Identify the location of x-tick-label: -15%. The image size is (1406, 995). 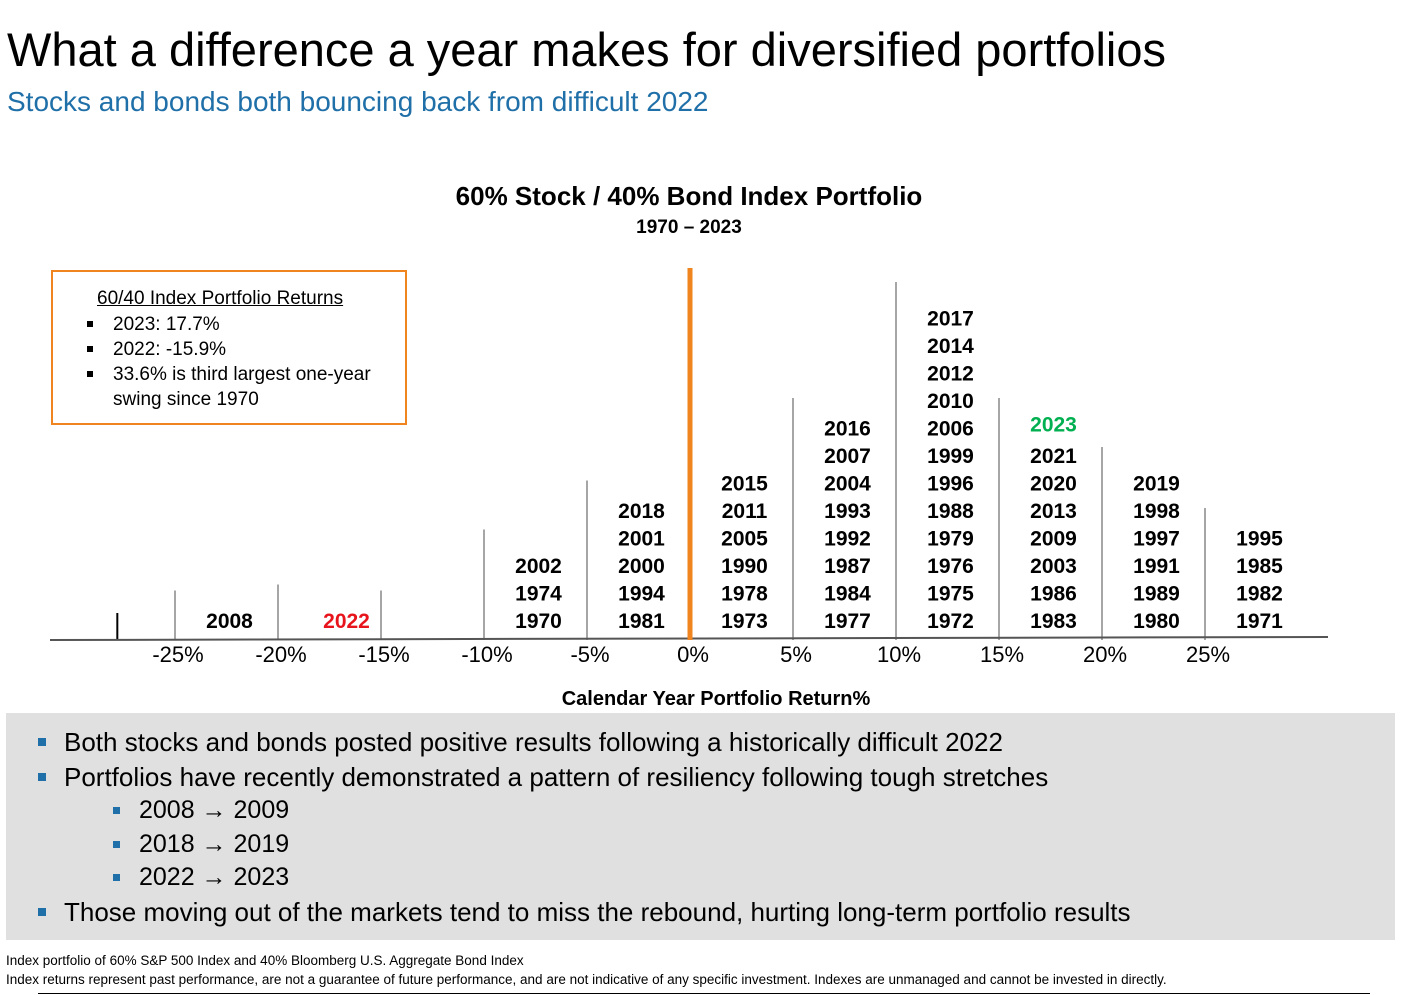
(383, 654).